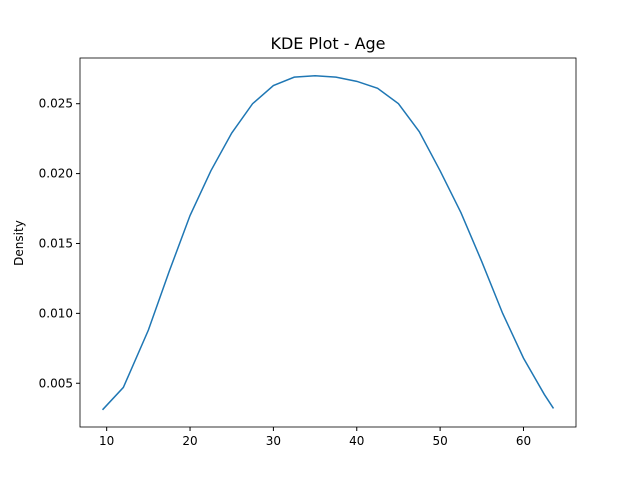 The height and width of the screenshot is (484, 640). Describe the element at coordinates (56, 383) in the screenshot. I see `y-tick-label: 0.005` at that location.